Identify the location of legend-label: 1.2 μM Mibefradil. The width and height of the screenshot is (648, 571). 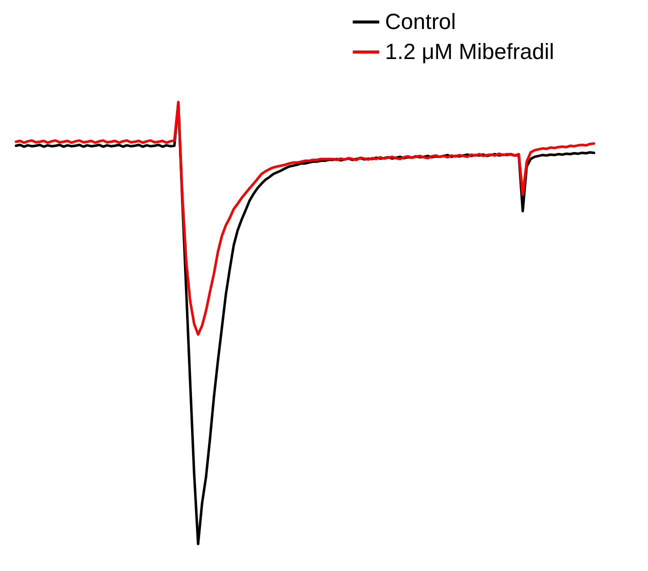
(469, 51).